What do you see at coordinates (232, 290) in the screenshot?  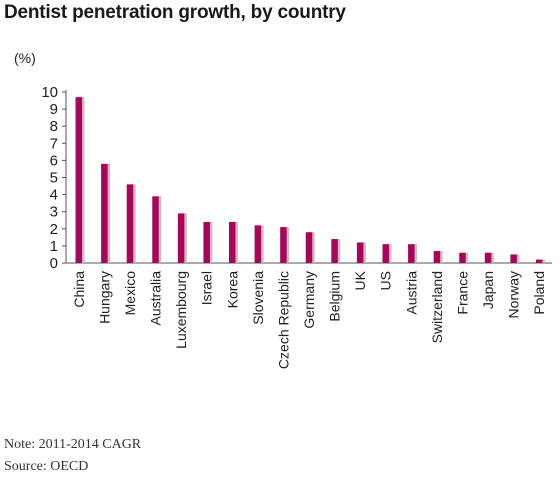 I see `x-category-label: Korea` at bounding box center [232, 290].